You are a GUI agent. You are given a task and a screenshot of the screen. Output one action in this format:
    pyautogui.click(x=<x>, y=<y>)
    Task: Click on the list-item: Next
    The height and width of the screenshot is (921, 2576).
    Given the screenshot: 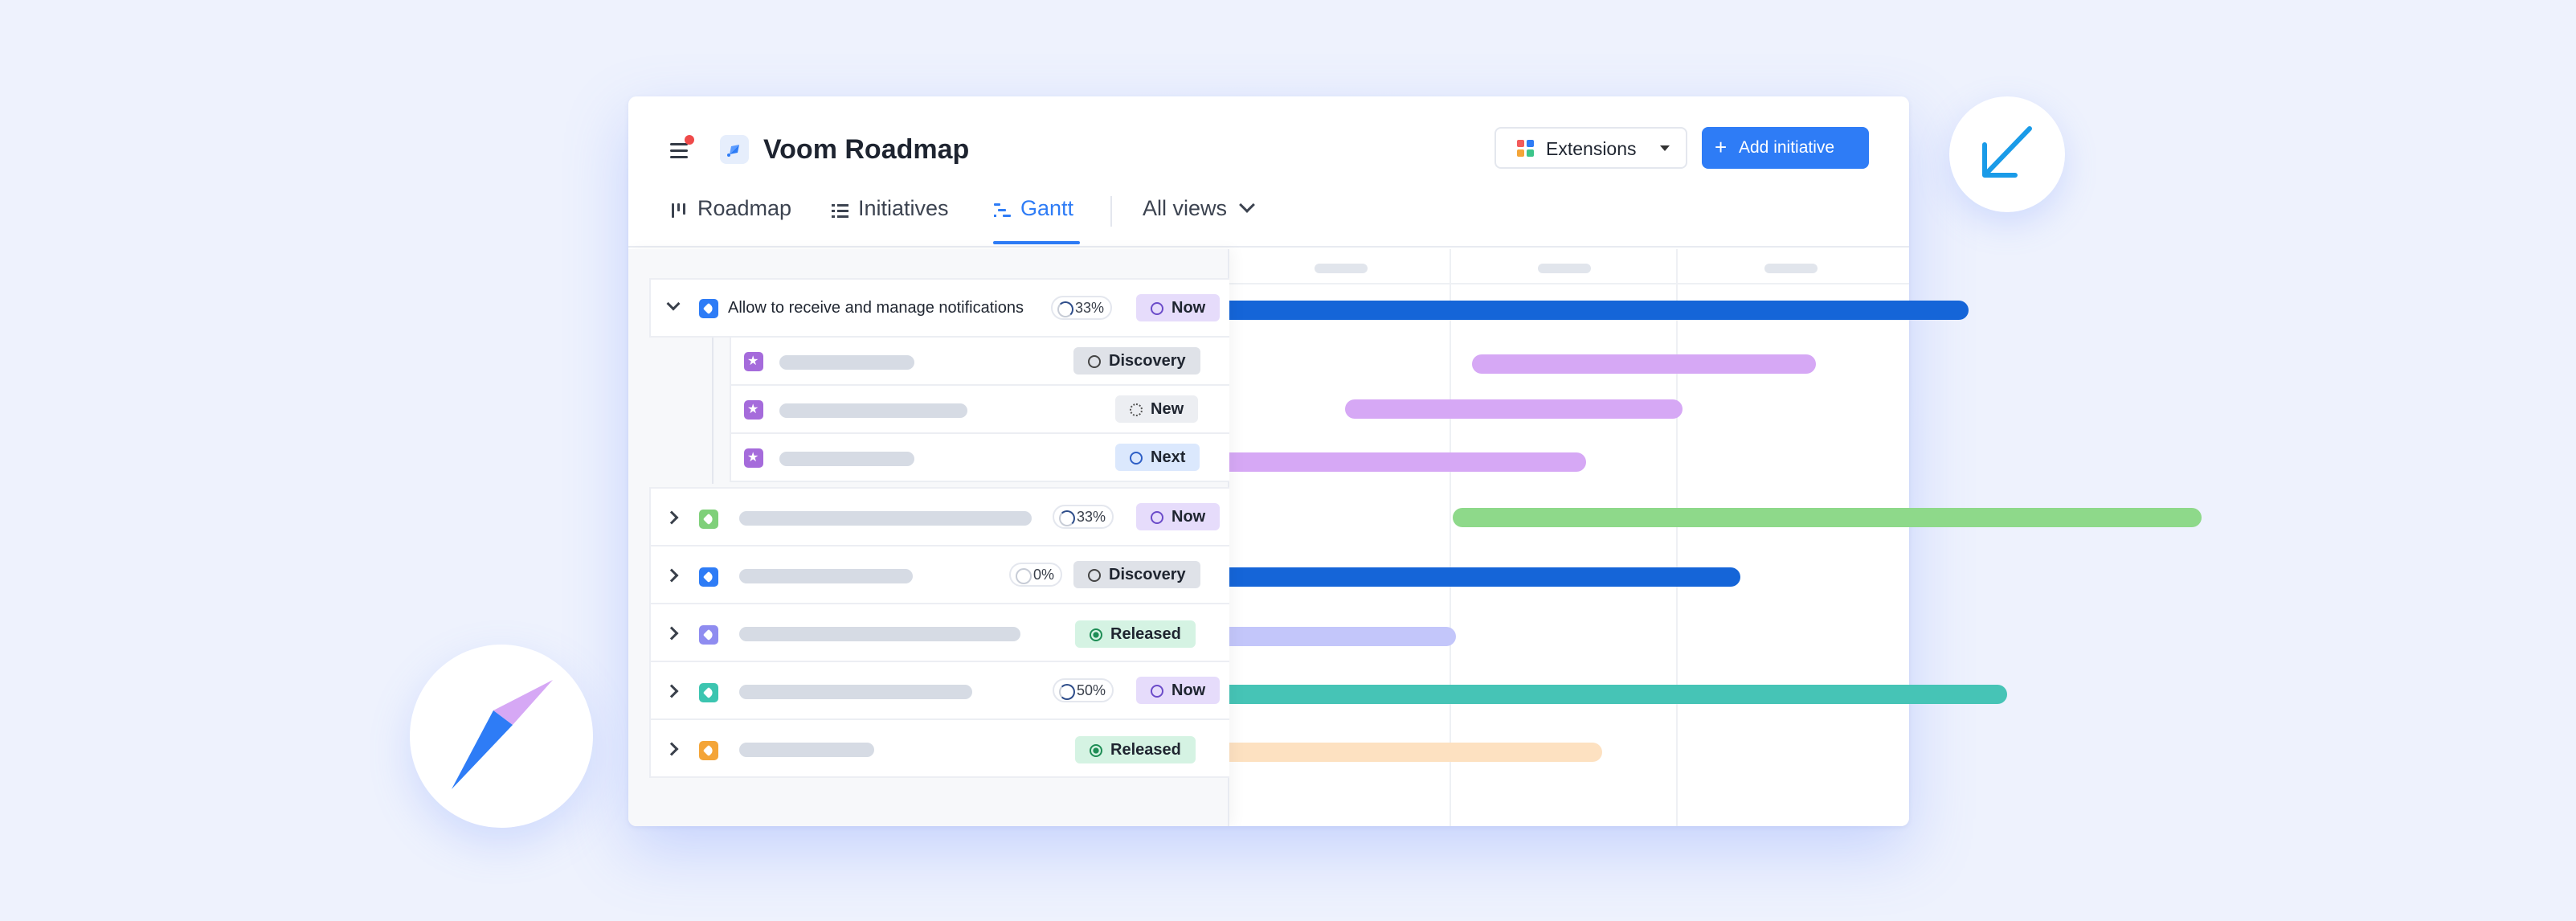 What is the action you would take?
    pyautogui.click(x=980, y=457)
    